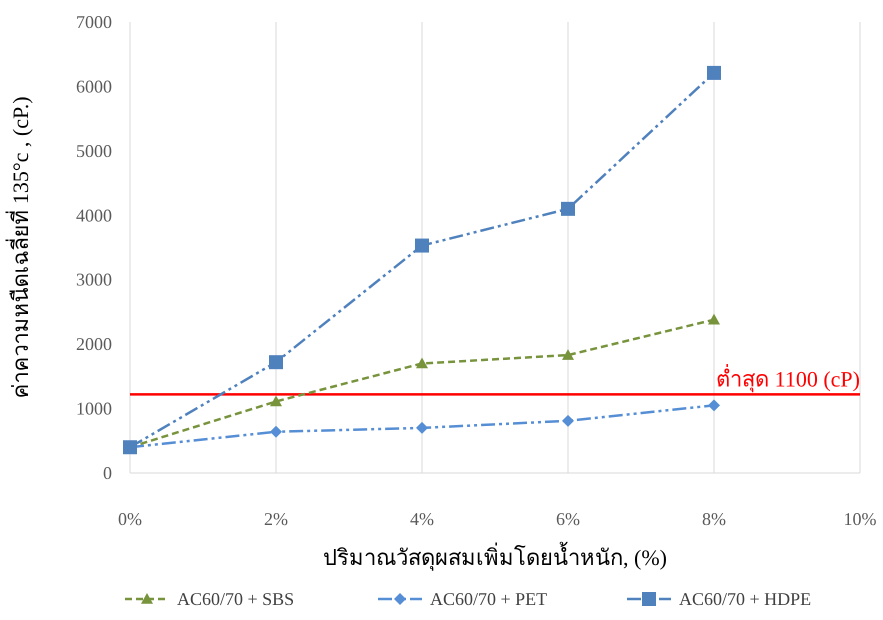 Image resolution: width=883 pixels, height=620 pixels. What do you see at coordinates (94, 22) in the screenshot?
I see `y-tick-label: 7000` at bounding box center [94, 22].